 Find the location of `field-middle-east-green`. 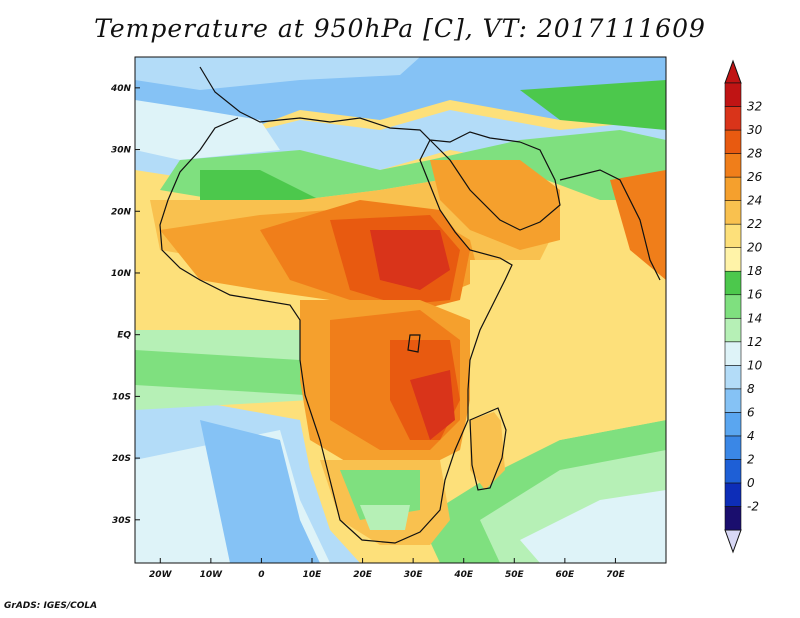

field-middle-east-green is located at coordinates (593, 105).